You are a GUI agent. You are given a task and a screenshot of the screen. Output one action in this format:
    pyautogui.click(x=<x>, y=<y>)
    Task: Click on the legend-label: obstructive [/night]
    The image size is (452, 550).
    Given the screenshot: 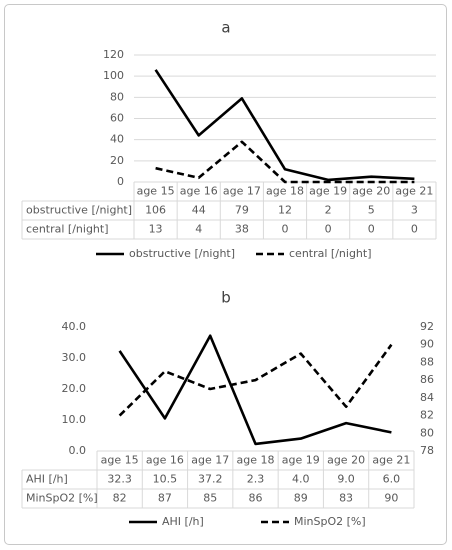 What is the action you would take?
    pyautogui.click(x=182, y=253)
    